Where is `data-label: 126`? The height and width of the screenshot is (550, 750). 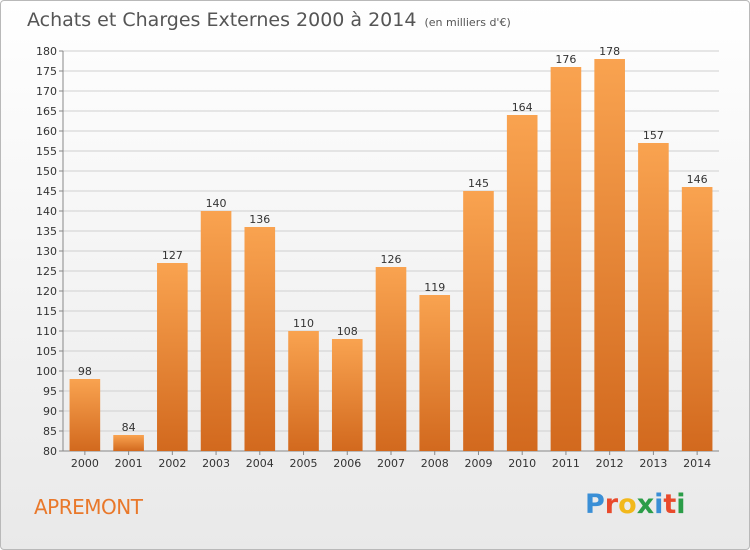 data-label: 126 is located at coordinates (391, 259).